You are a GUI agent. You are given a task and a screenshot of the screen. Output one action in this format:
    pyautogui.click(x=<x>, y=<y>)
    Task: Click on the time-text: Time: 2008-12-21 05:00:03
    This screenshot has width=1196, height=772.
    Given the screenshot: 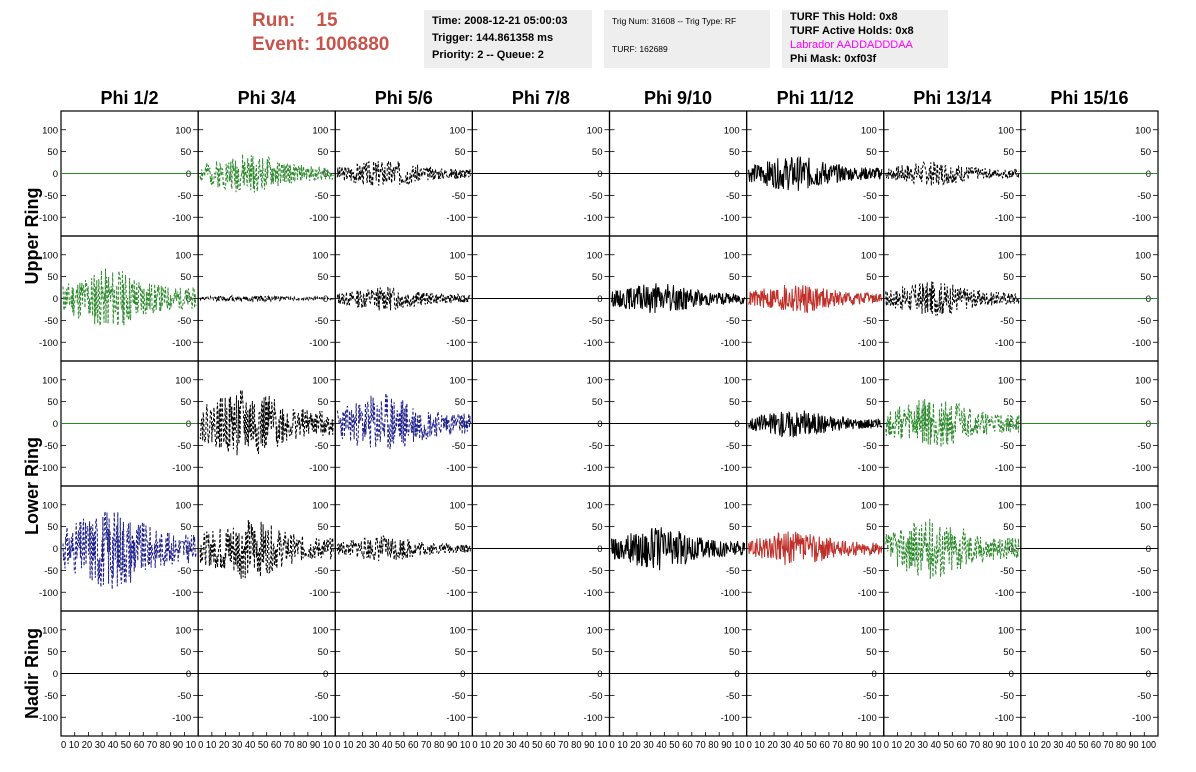 What is the action you would take?
    pyautogui.click(x=500, y=21)
    